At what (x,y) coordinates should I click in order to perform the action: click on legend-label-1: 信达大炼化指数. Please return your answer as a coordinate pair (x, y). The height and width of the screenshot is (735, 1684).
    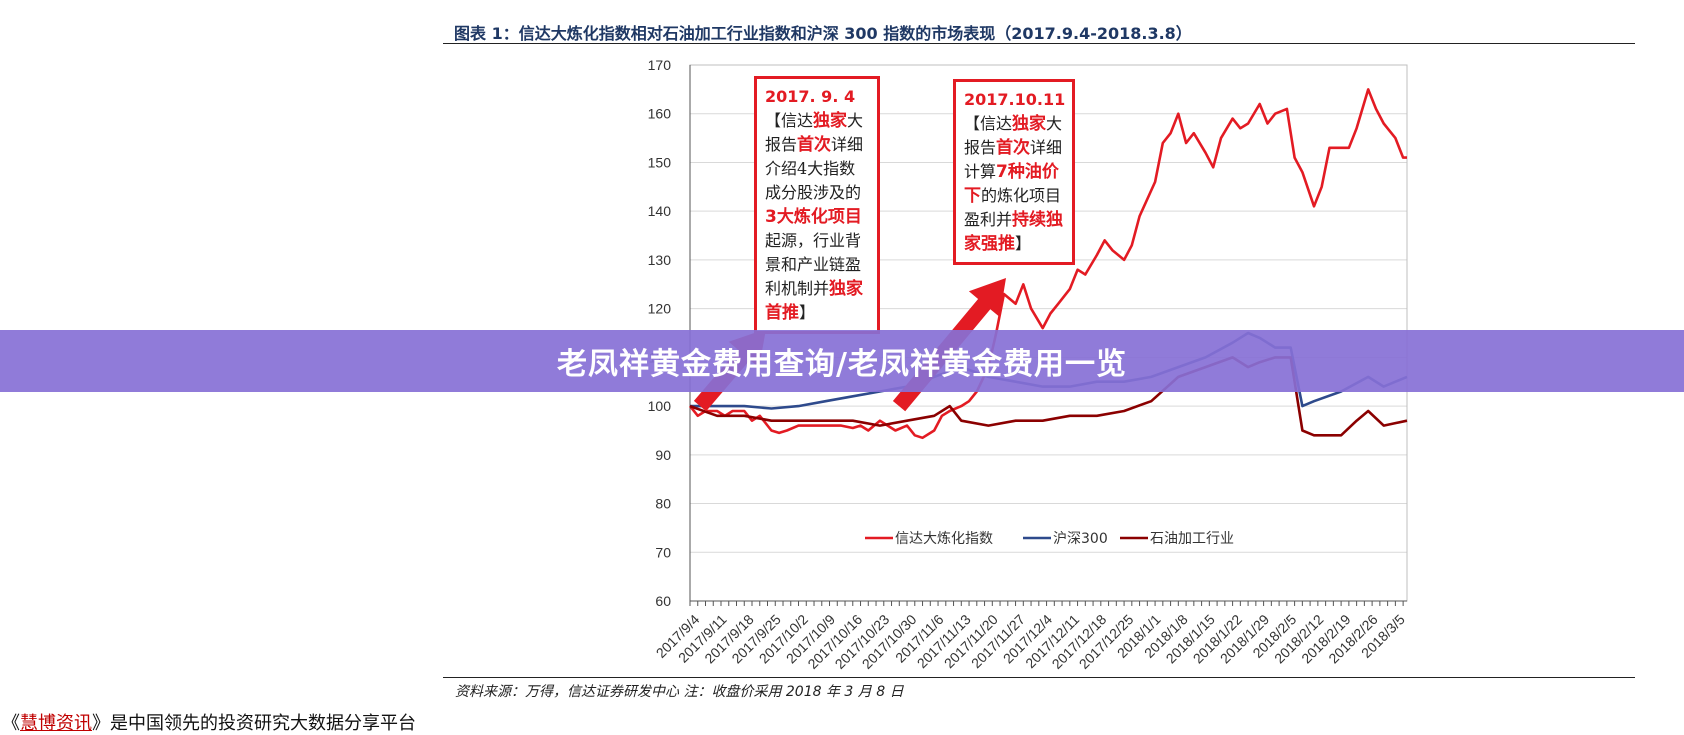
    Looking at the image, I should click on (944, 539).